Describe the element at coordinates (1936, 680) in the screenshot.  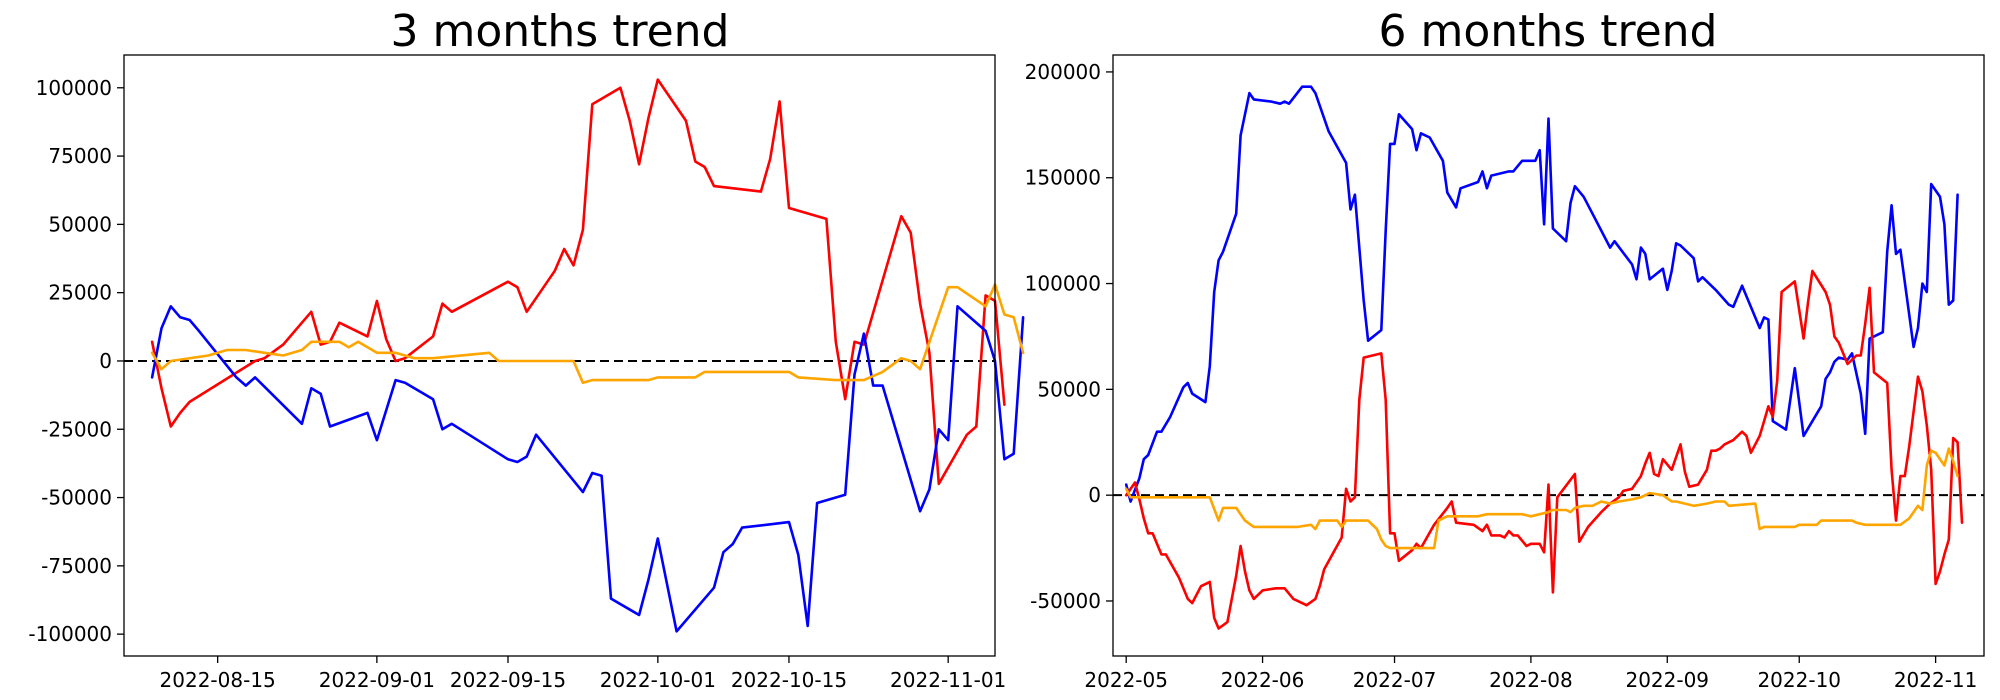
I see `x-tick-label: 2022-11` at that location.